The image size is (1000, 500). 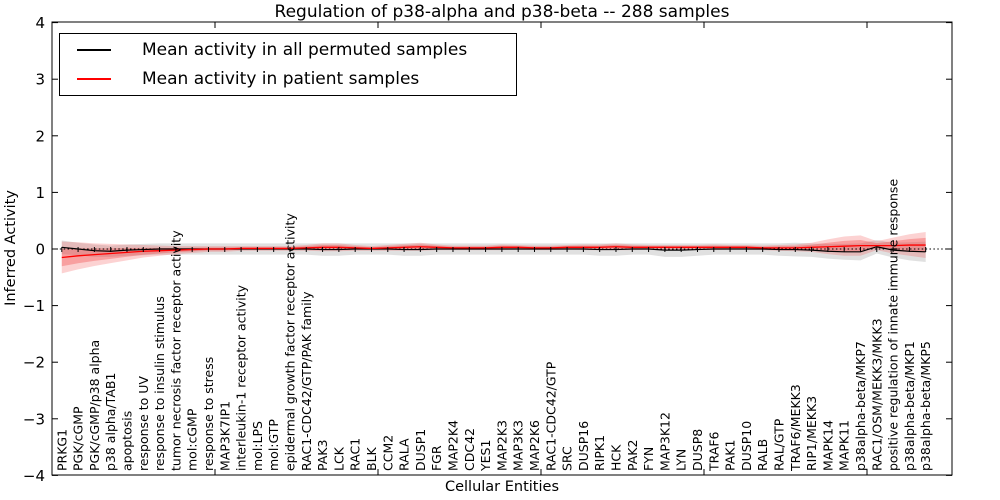 What do you see at coordinates (420, 450) in the screenshot?
I see `svg-text: DUSP1` at bounding box center [420, 450].